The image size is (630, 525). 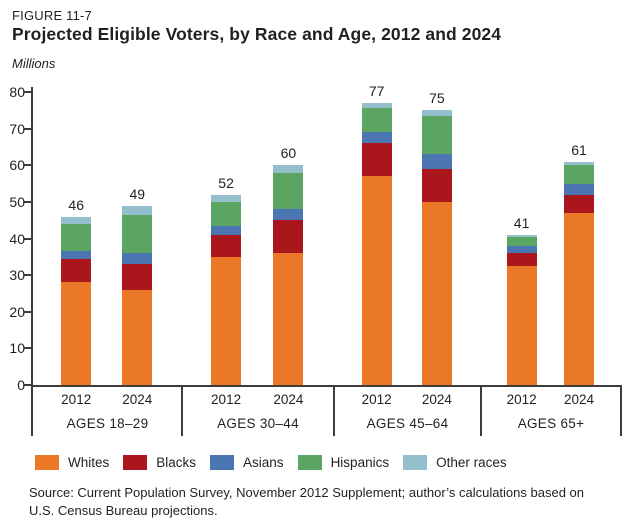 What do you see at coordinates (89, 462) in the screenshot?
I see `legend-label-whites: Whites` at bounding box center [89, 462].